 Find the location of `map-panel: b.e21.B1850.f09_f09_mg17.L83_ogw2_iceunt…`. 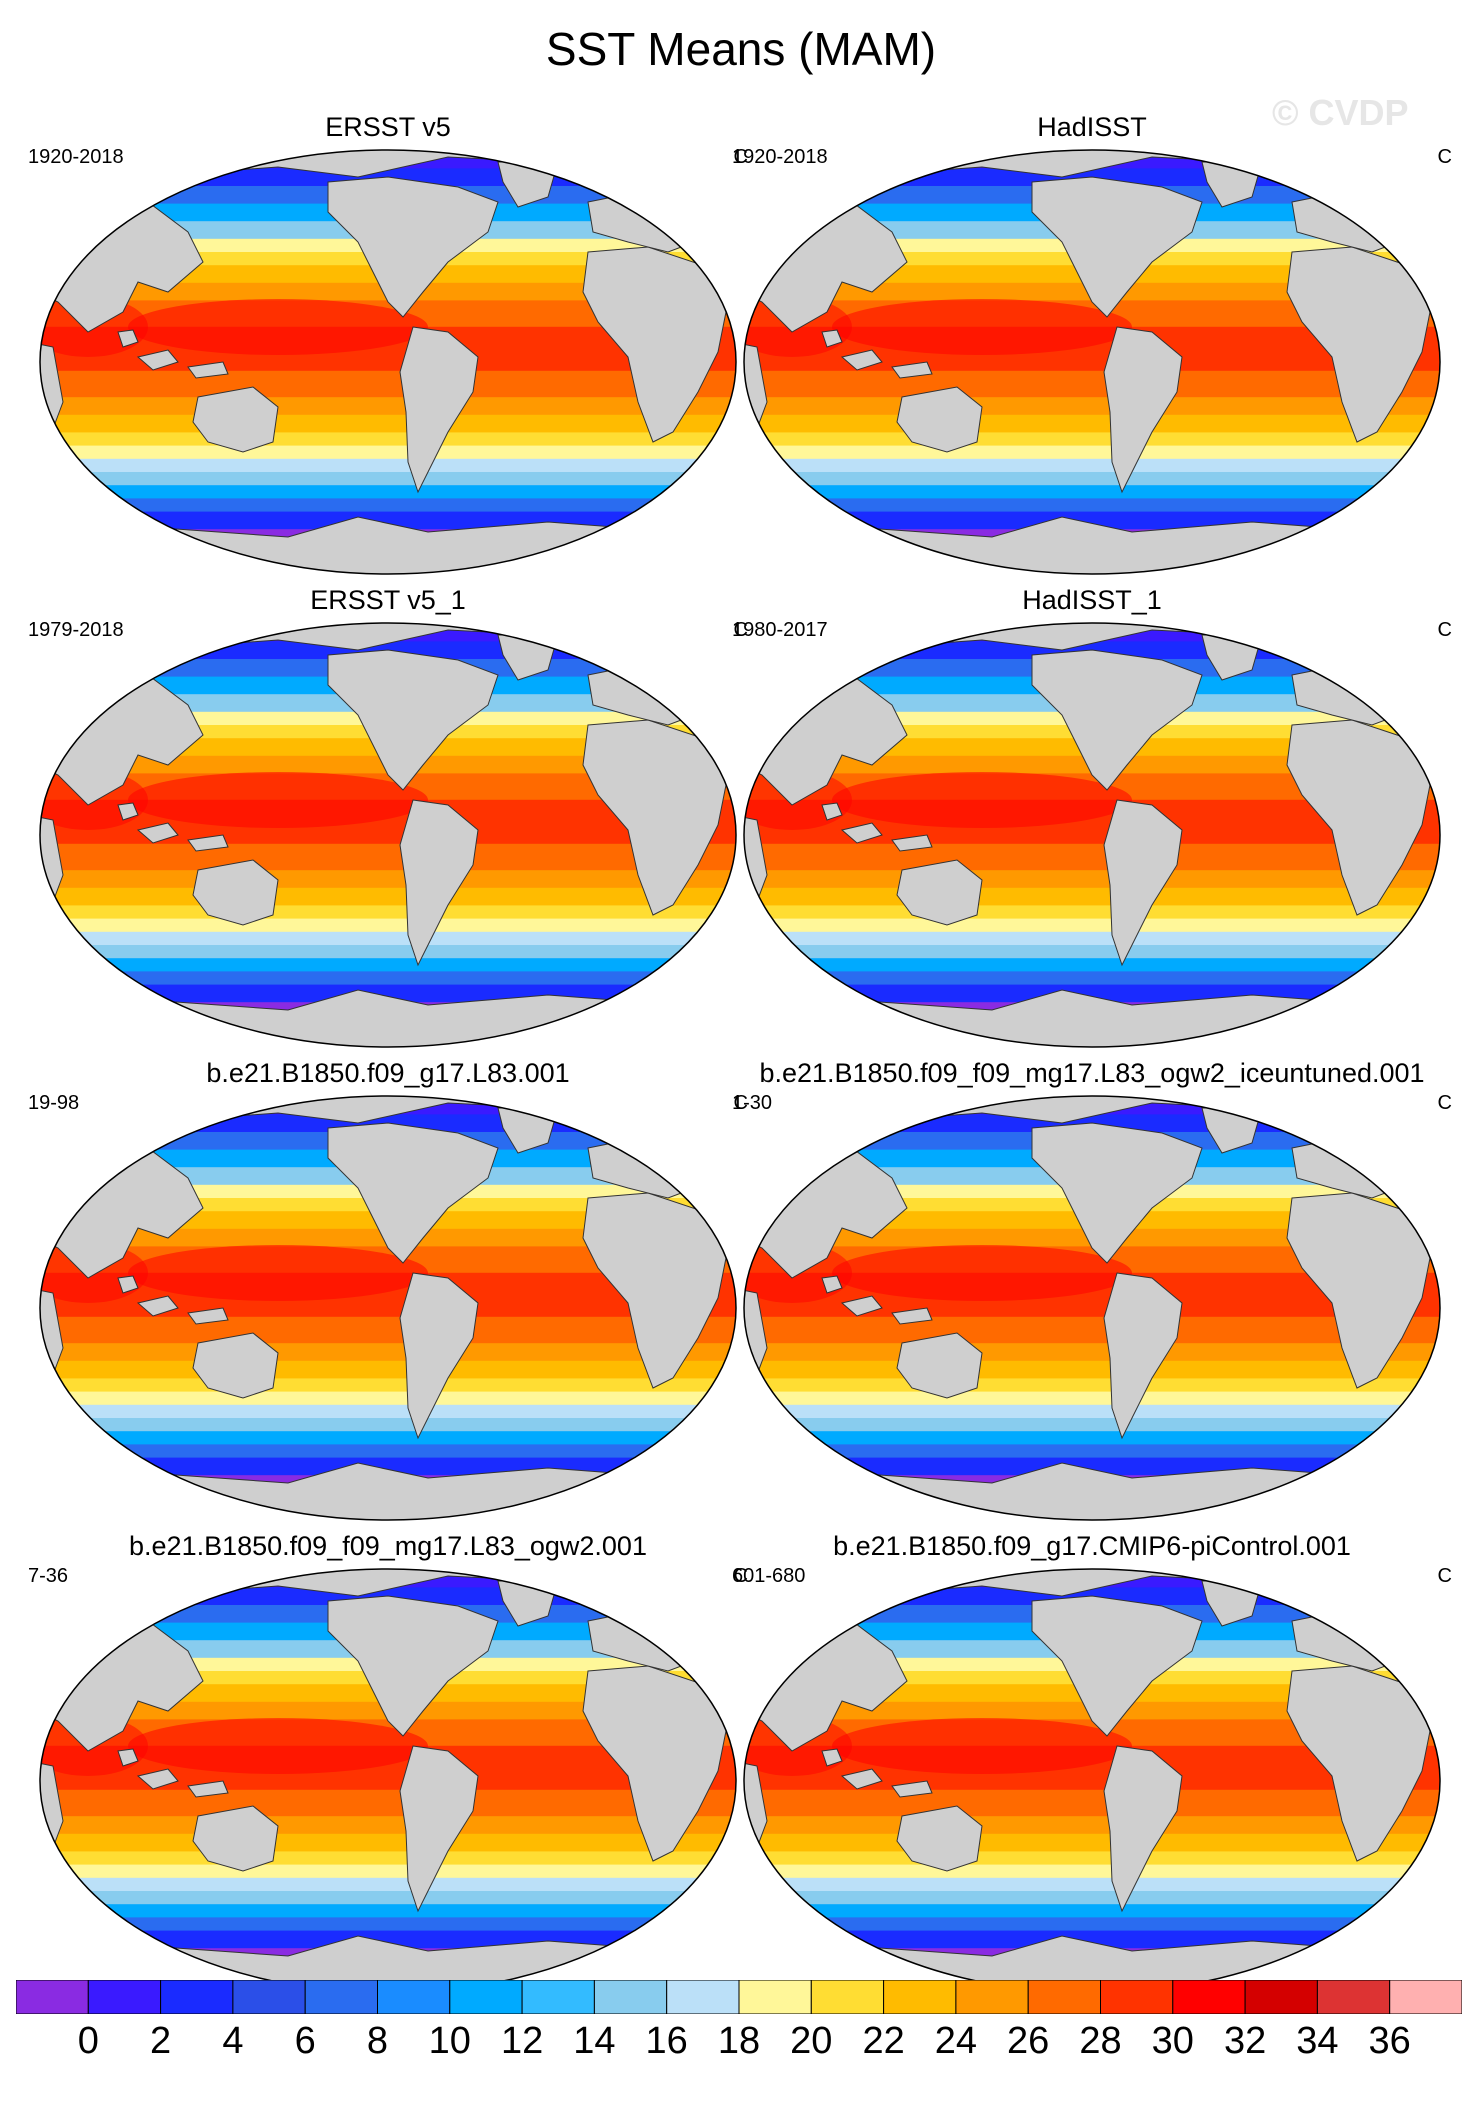

map-panel: b.e21.B1850.f09_f09_mg17.L83_ogw2_iceunt… is located at coordinates (1092, 1293).